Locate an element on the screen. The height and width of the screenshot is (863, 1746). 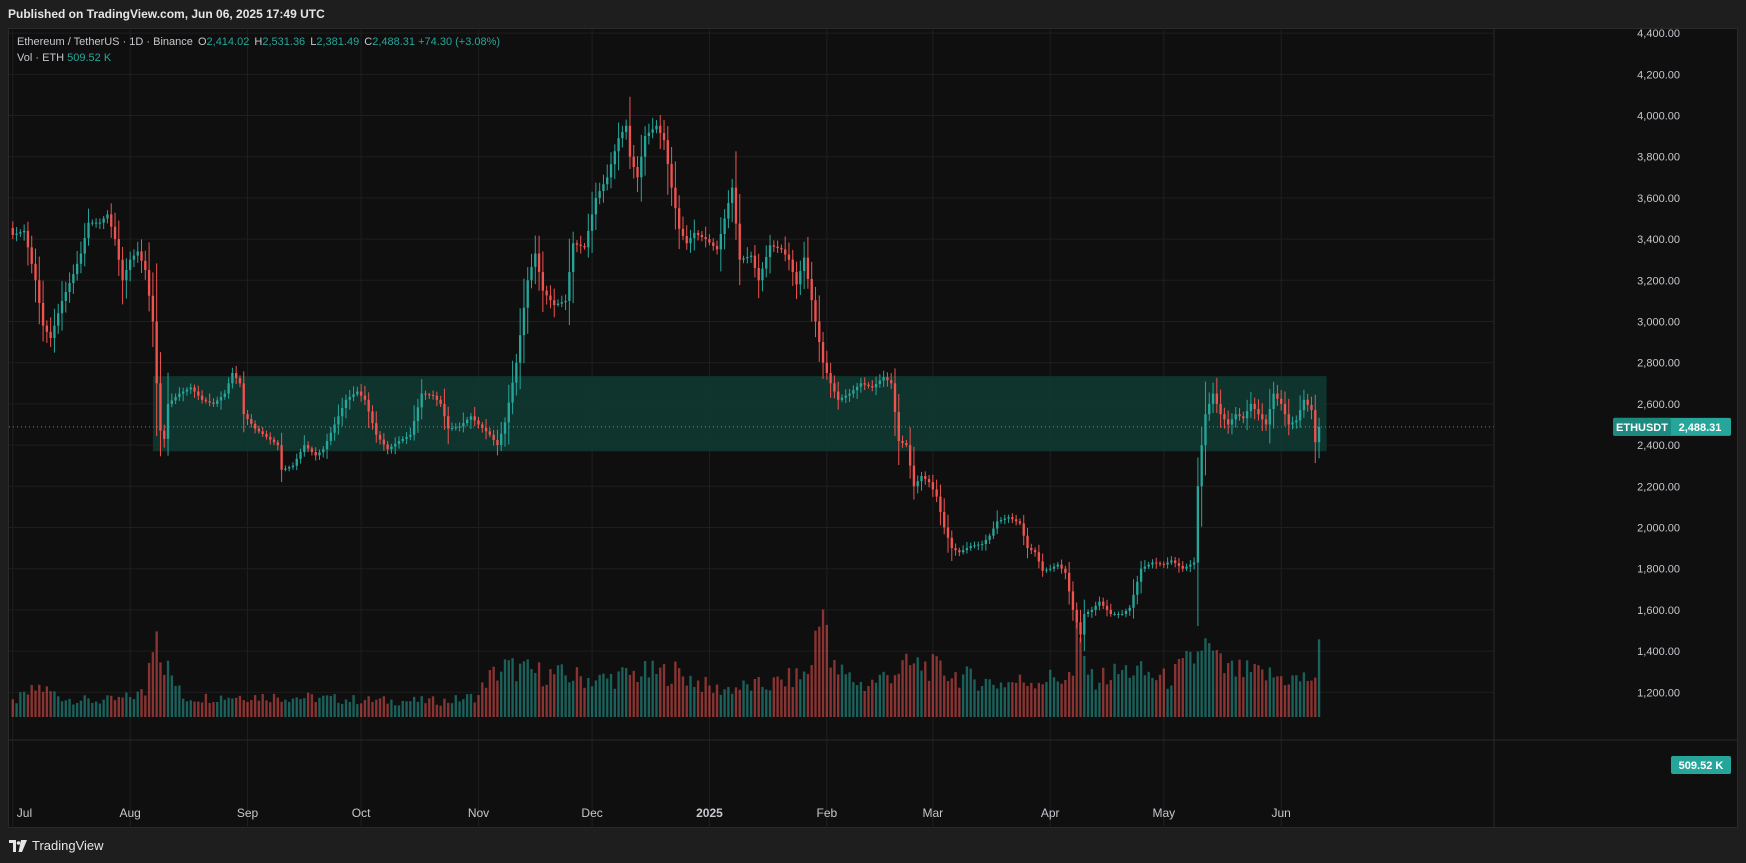
x-tick-label: Jul is located at coordinates (24, 813).